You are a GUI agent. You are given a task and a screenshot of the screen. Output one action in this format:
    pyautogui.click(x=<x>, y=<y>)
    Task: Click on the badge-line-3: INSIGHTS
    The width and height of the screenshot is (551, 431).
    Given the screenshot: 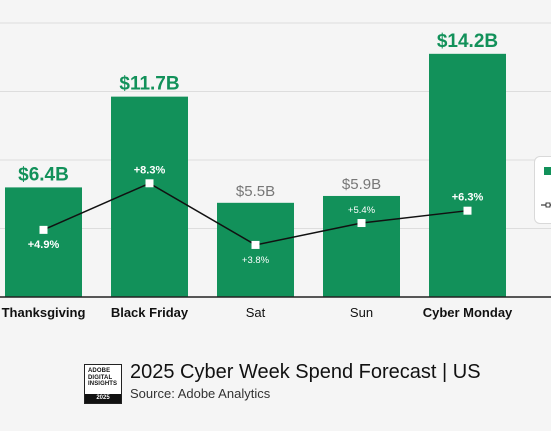 What is the action you would take?
    pyautogui.click(x=103, y=384)
    